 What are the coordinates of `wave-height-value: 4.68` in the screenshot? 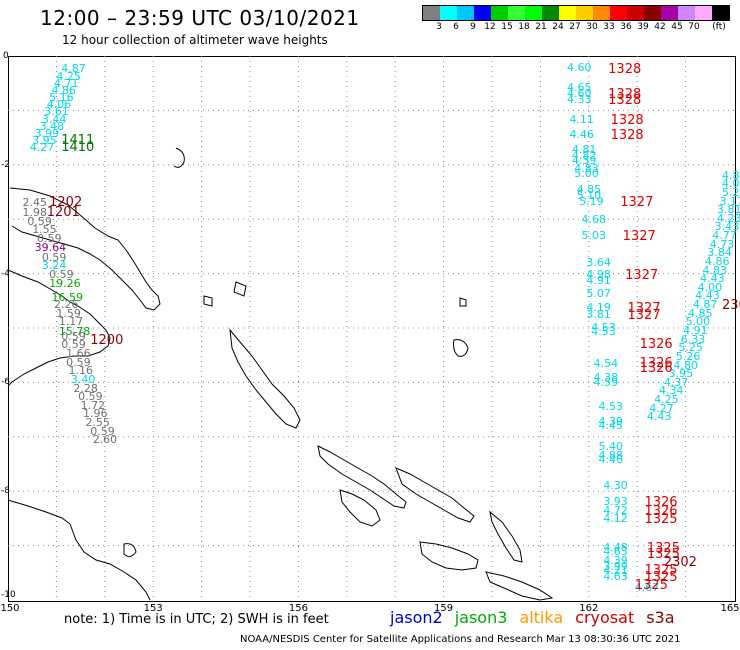 It's located at (594, 220).